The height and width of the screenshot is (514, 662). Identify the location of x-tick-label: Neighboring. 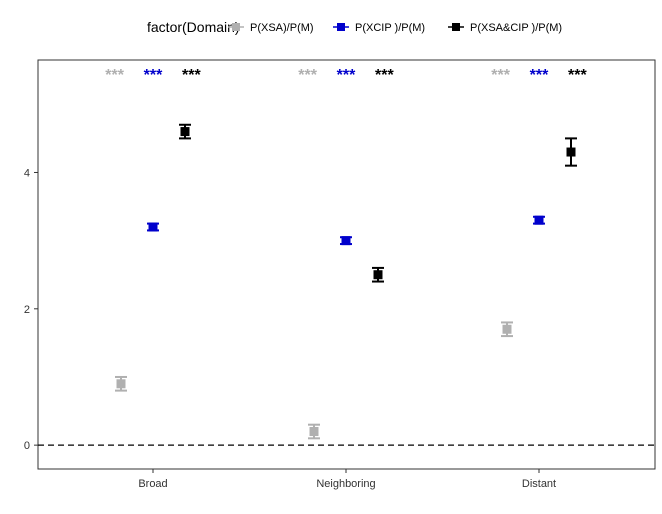
(345, 484).